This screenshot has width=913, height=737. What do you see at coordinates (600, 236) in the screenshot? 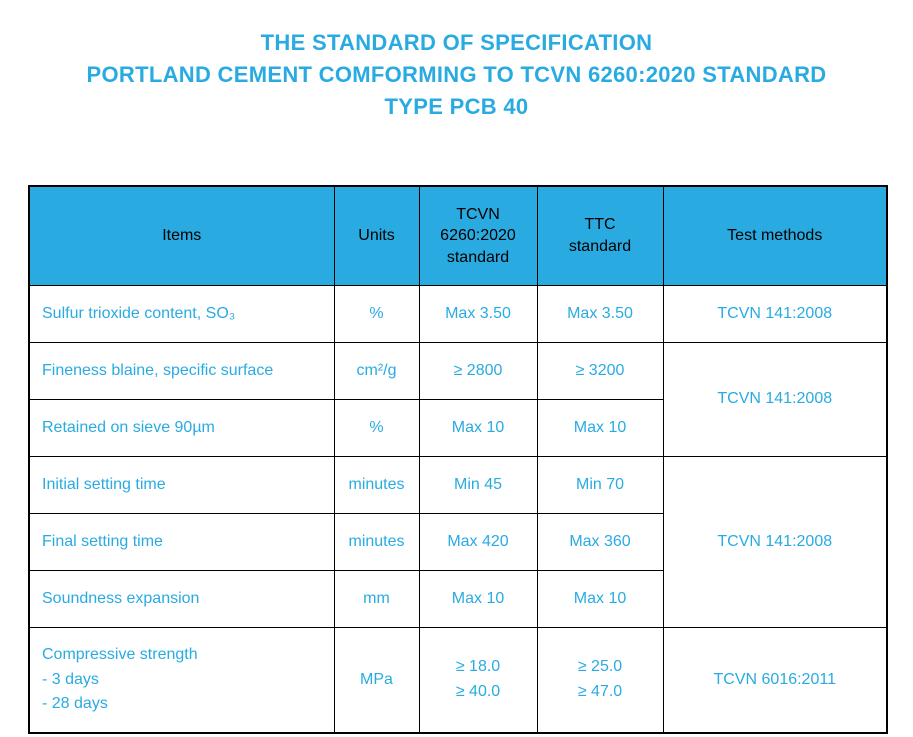
I see `header-cell-ttc: TTC standard` at bounding box center [600, 236].